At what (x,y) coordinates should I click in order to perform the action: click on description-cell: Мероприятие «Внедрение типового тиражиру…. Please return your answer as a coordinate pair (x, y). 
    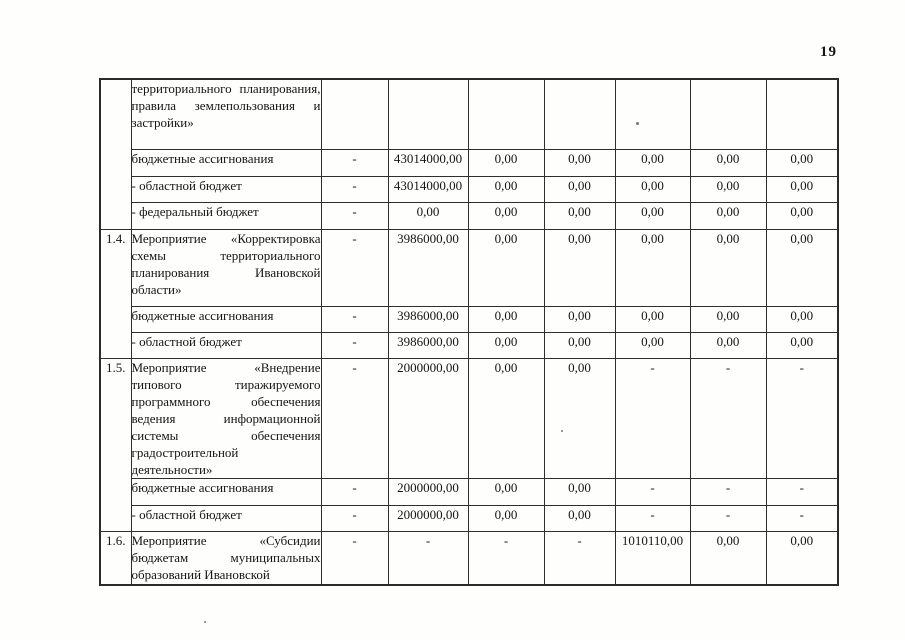
    Looking at the image, I should click on (226, 418).